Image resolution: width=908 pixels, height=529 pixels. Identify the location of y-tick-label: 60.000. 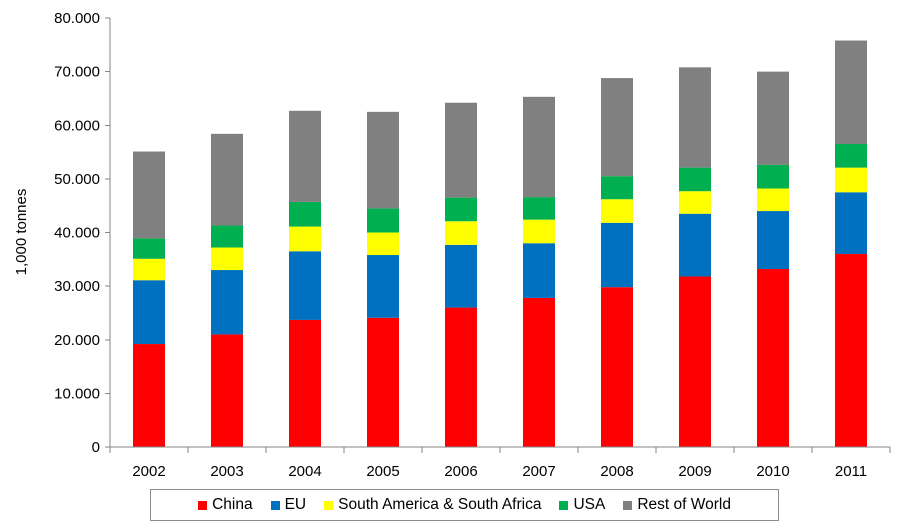
(77, 125).